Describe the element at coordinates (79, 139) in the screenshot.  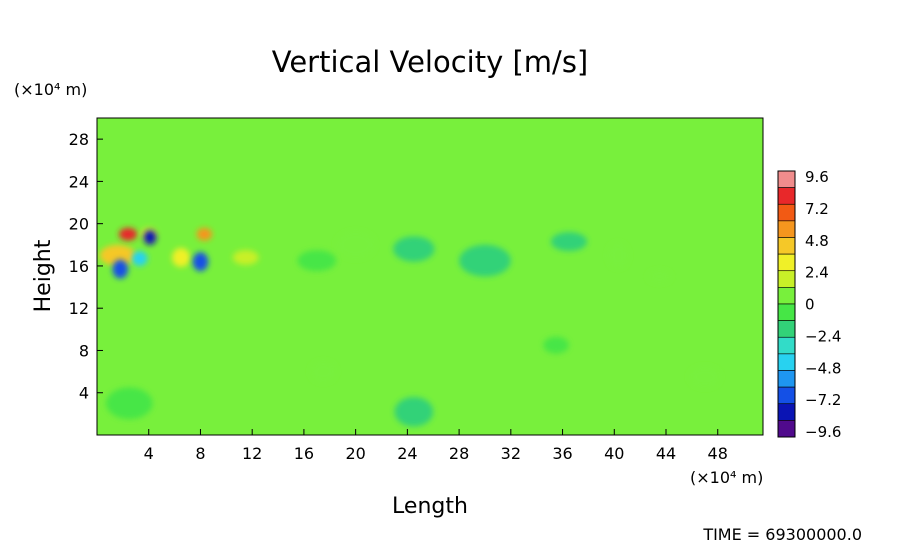
I see `y-tick-label: 28` at that location.